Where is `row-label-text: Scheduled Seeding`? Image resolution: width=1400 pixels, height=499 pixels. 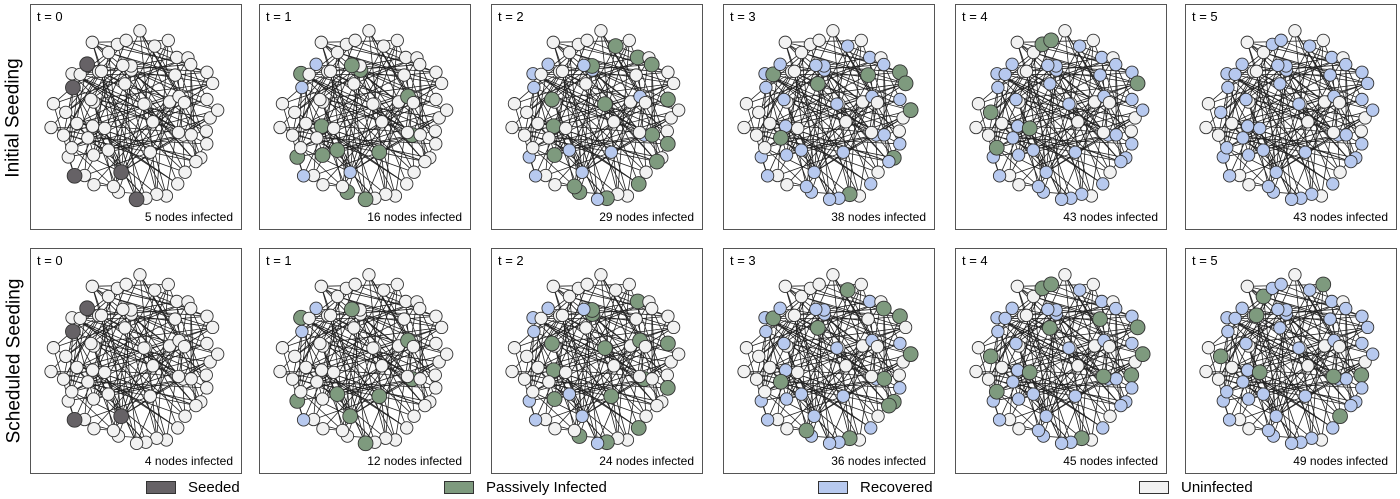 row-label-text: Scheduled Seeding is located at coordinates (13, 361).